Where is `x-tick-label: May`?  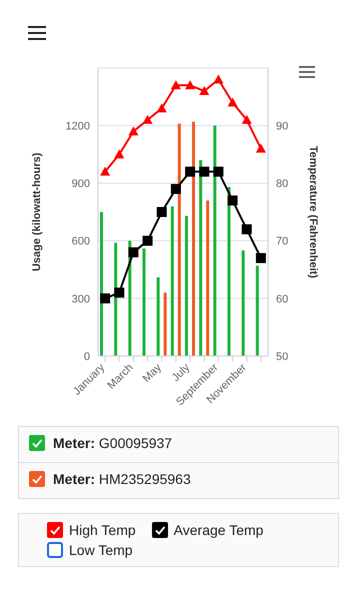
x-tick-label: May is located at coordinates (152, 373).